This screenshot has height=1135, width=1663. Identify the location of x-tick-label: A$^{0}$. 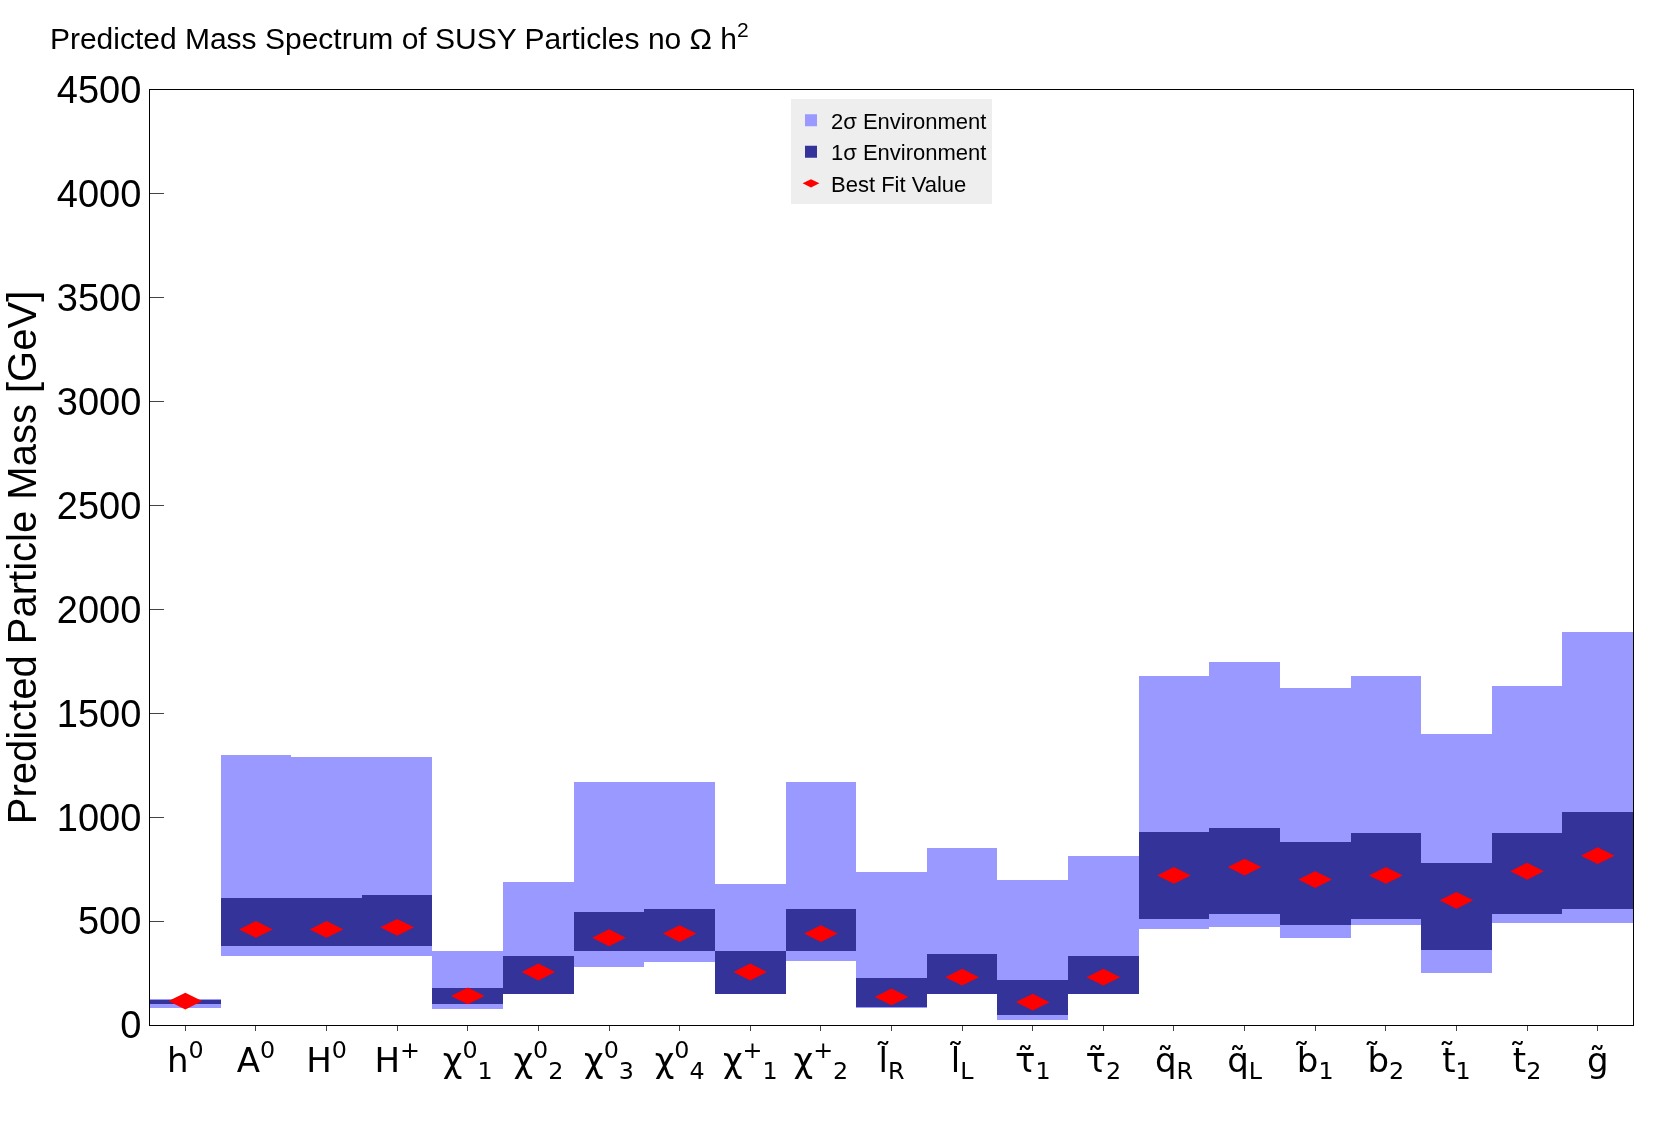
(256, 1057).